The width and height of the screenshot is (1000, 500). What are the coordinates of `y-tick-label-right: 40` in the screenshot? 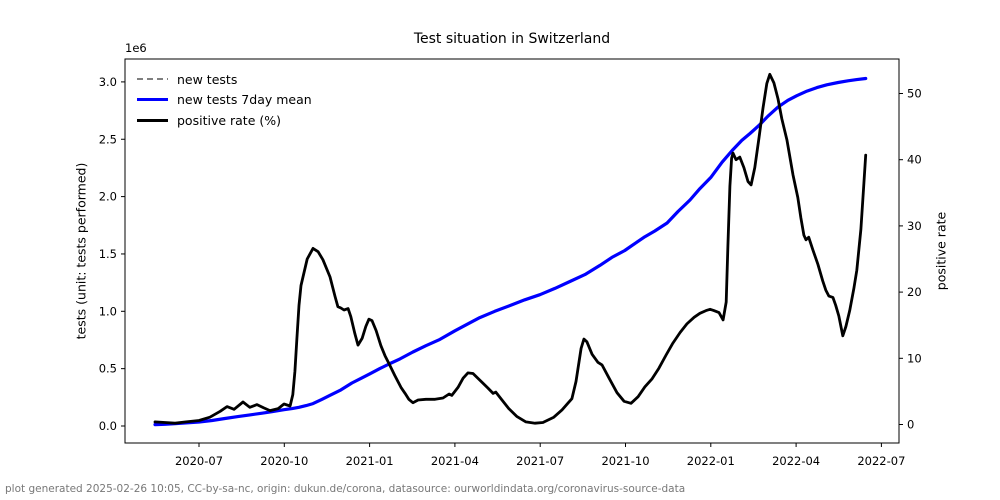 It's located at (914, 160).